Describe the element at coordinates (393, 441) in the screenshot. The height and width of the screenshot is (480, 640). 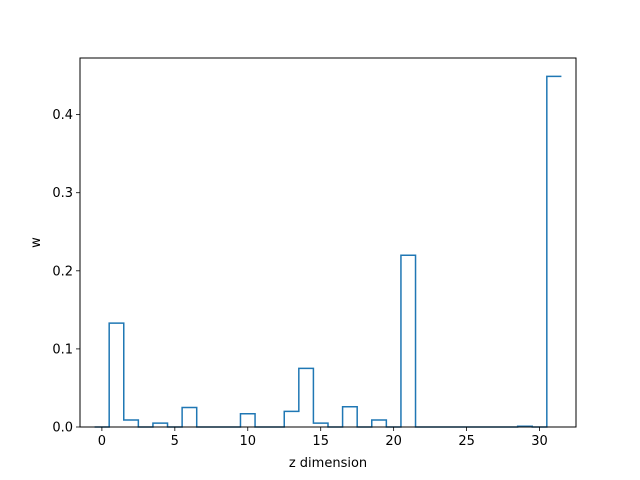
I see `x-tick-label: 20` at that location.